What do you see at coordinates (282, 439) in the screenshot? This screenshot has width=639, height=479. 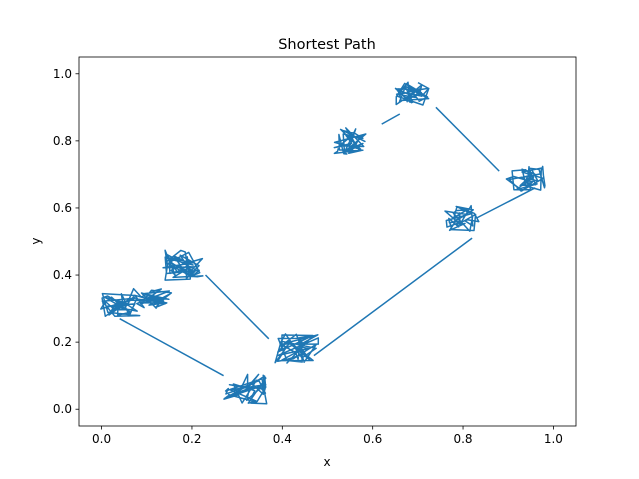 I see `x-tick-label: 0.4` at bounding box center [282, 439].